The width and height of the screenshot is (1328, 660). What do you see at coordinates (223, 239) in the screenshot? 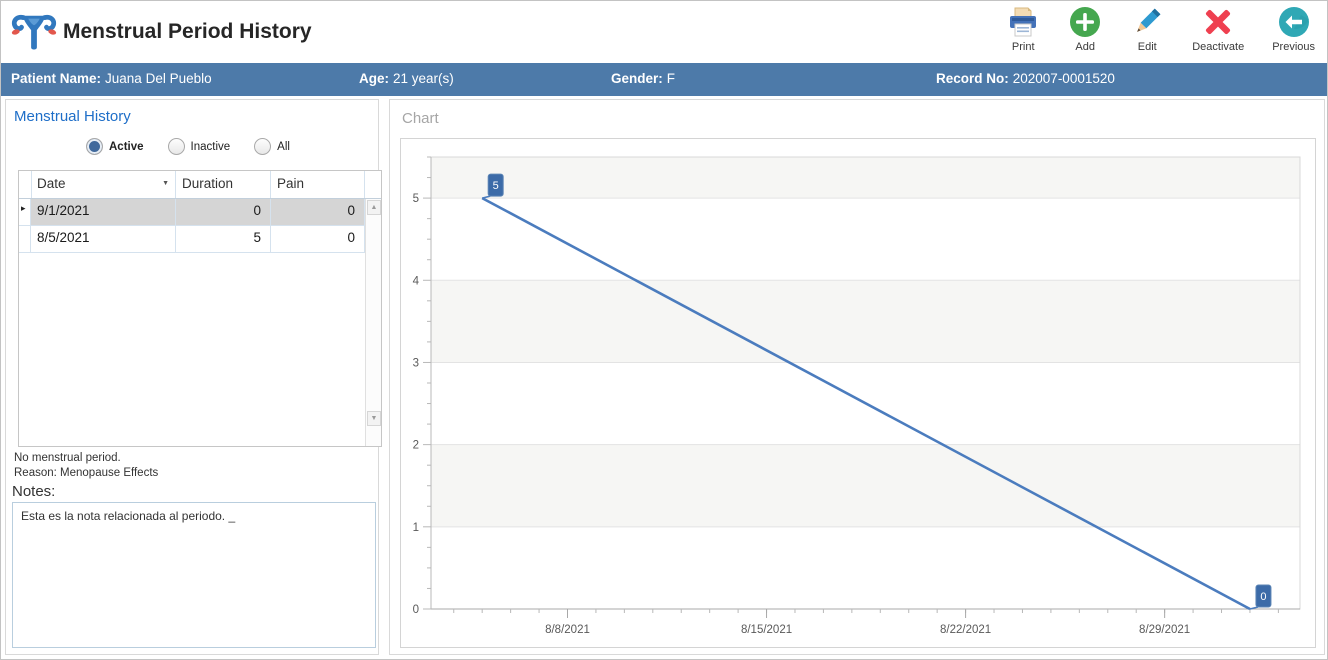
I see `cell-duration: 5` at bounding box center [223, 239].